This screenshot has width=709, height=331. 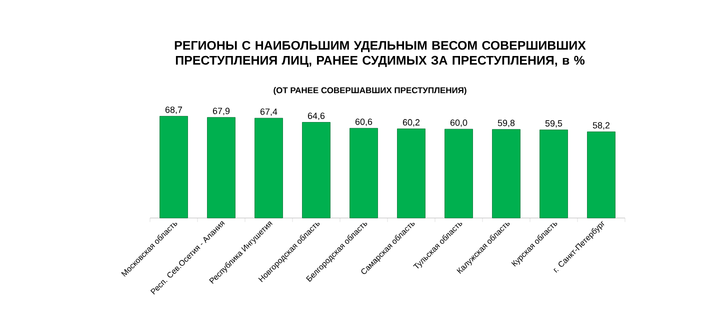 What do you see at coordinates (363, 122) in the screenshot?
I see `data-label: 60,6` at bounding box center [363, 122].